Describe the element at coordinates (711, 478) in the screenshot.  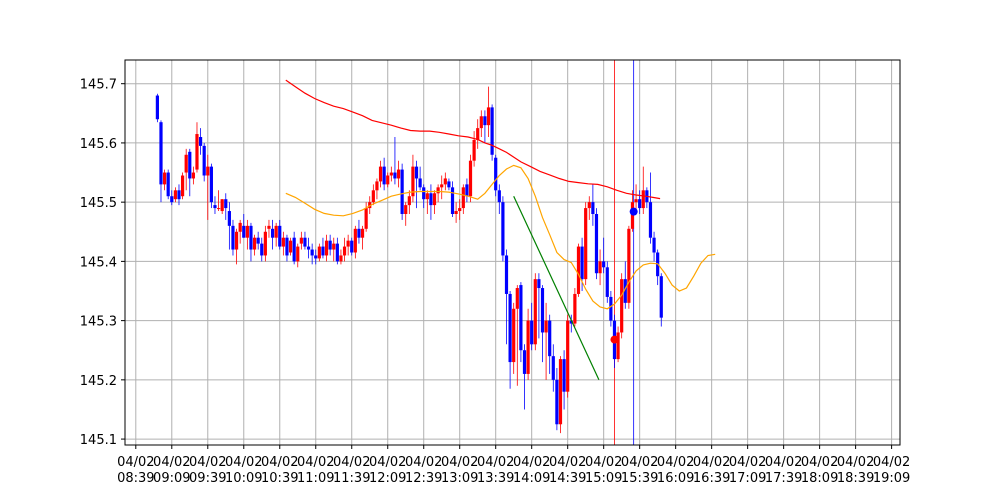
I see `x-tick-label-time: 16:39` at that location.